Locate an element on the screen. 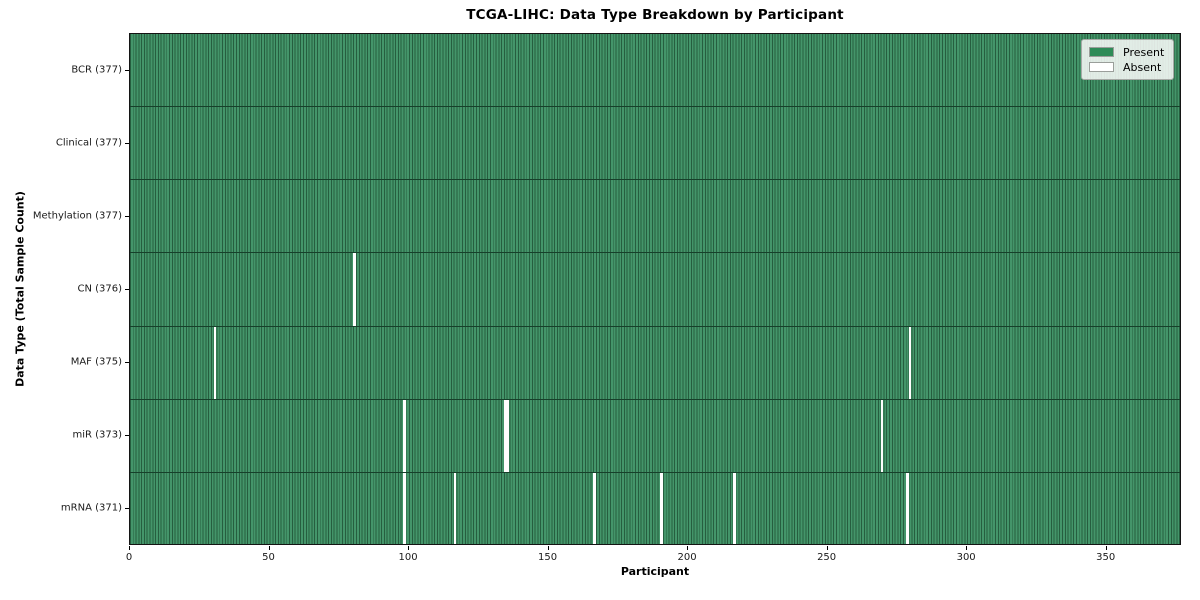 Image resolution: width=1200 pixels, height=600 pixels. legend: Present Absent is located at coordinates (1127, 59).